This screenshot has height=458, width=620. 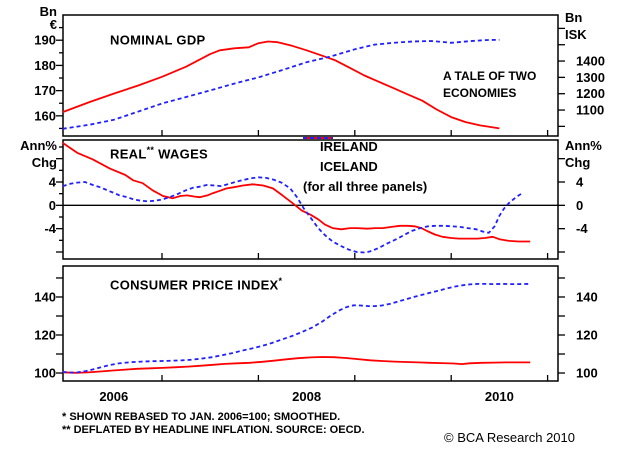 What do you see at coordinates (578, 162) in the screenshot?
I see `right-axis-unit-line: Chg` at bounding box center [578, 162].